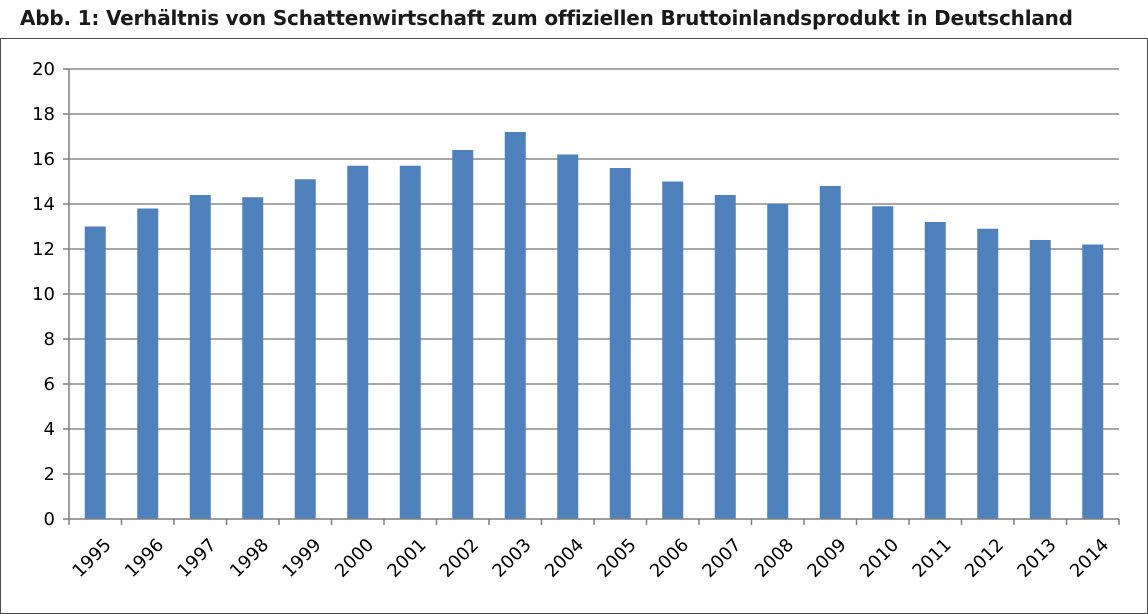 This screenshot has width=1148, height=614. What do you see at coordinates (253, 358) in the screenshot?
I see `bar-1998` at bounding box center [253, 358].